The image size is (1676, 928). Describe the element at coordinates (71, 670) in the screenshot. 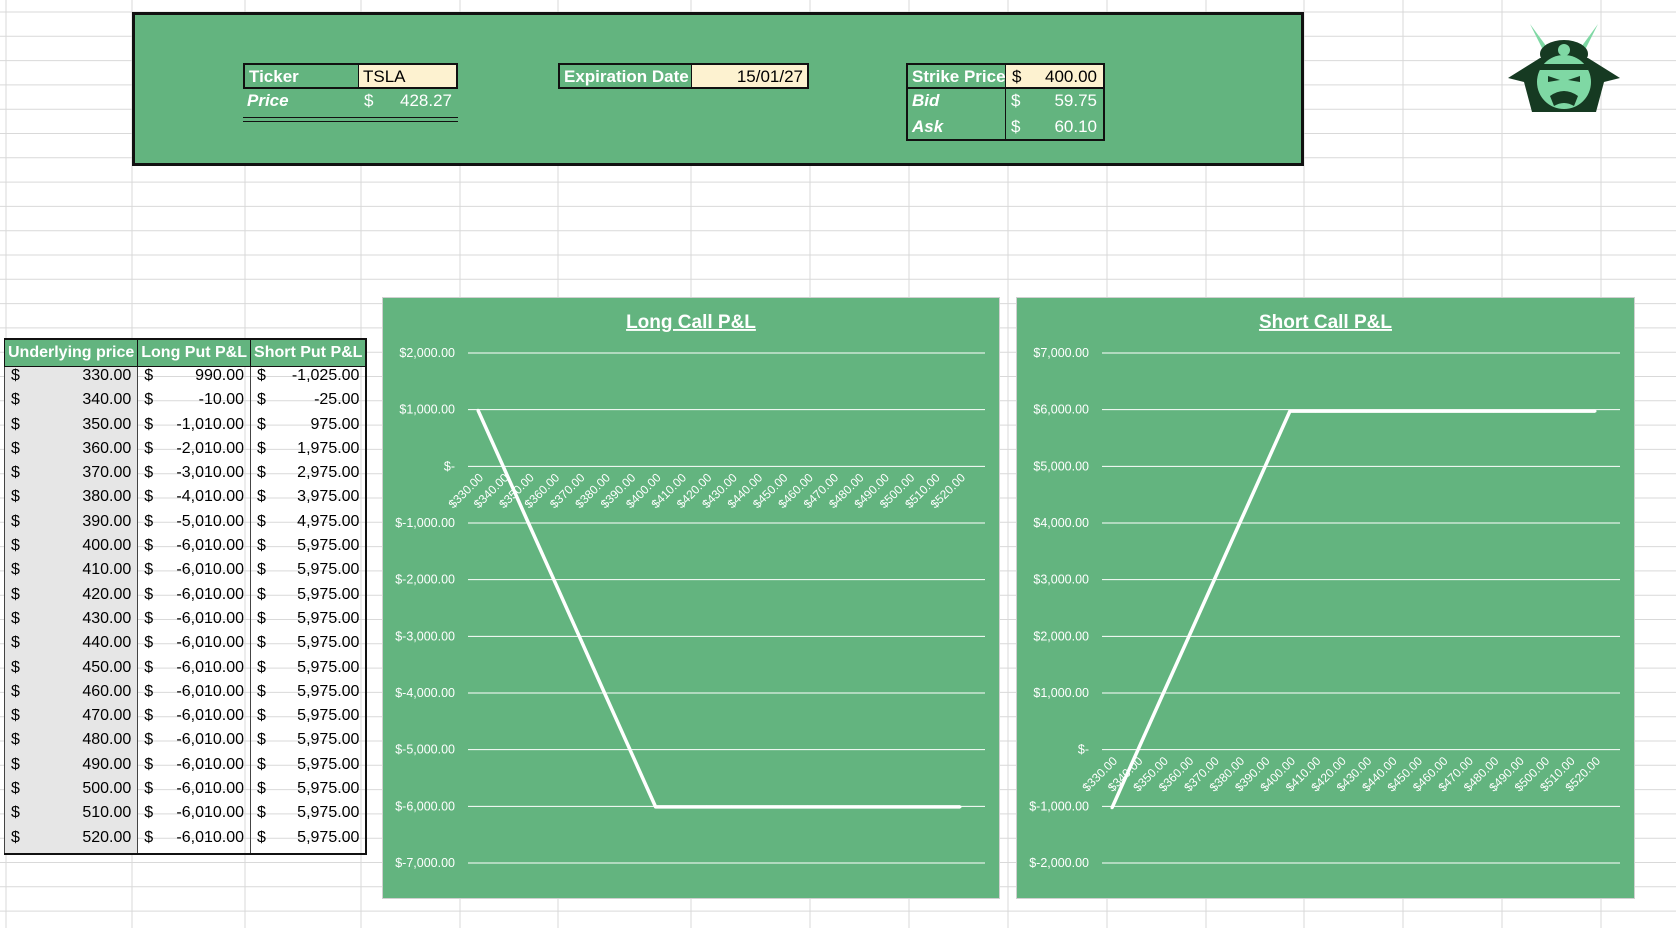

I see `underlying-price-cell: $450.00` at that location.